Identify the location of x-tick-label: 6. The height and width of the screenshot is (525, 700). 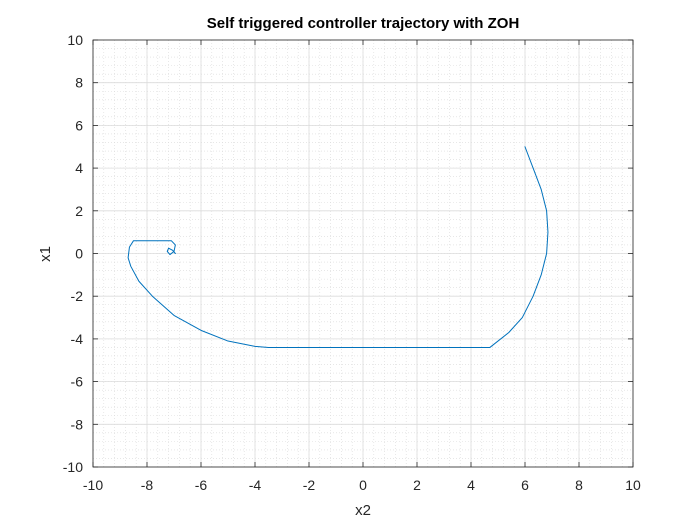
(525, 485).